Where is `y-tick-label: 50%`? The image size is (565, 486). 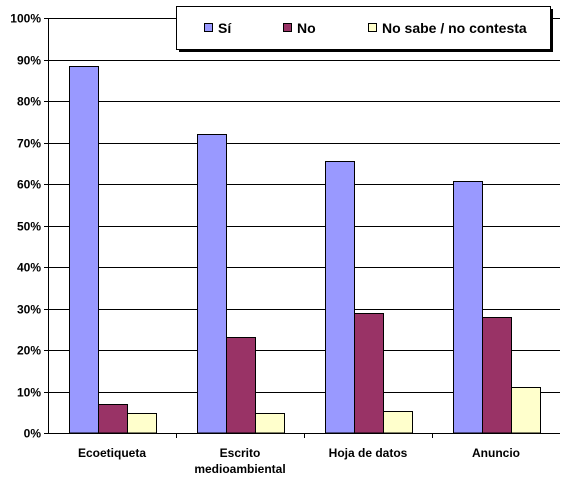
y-tick-label: 50% is located at coordinates (29, 227).